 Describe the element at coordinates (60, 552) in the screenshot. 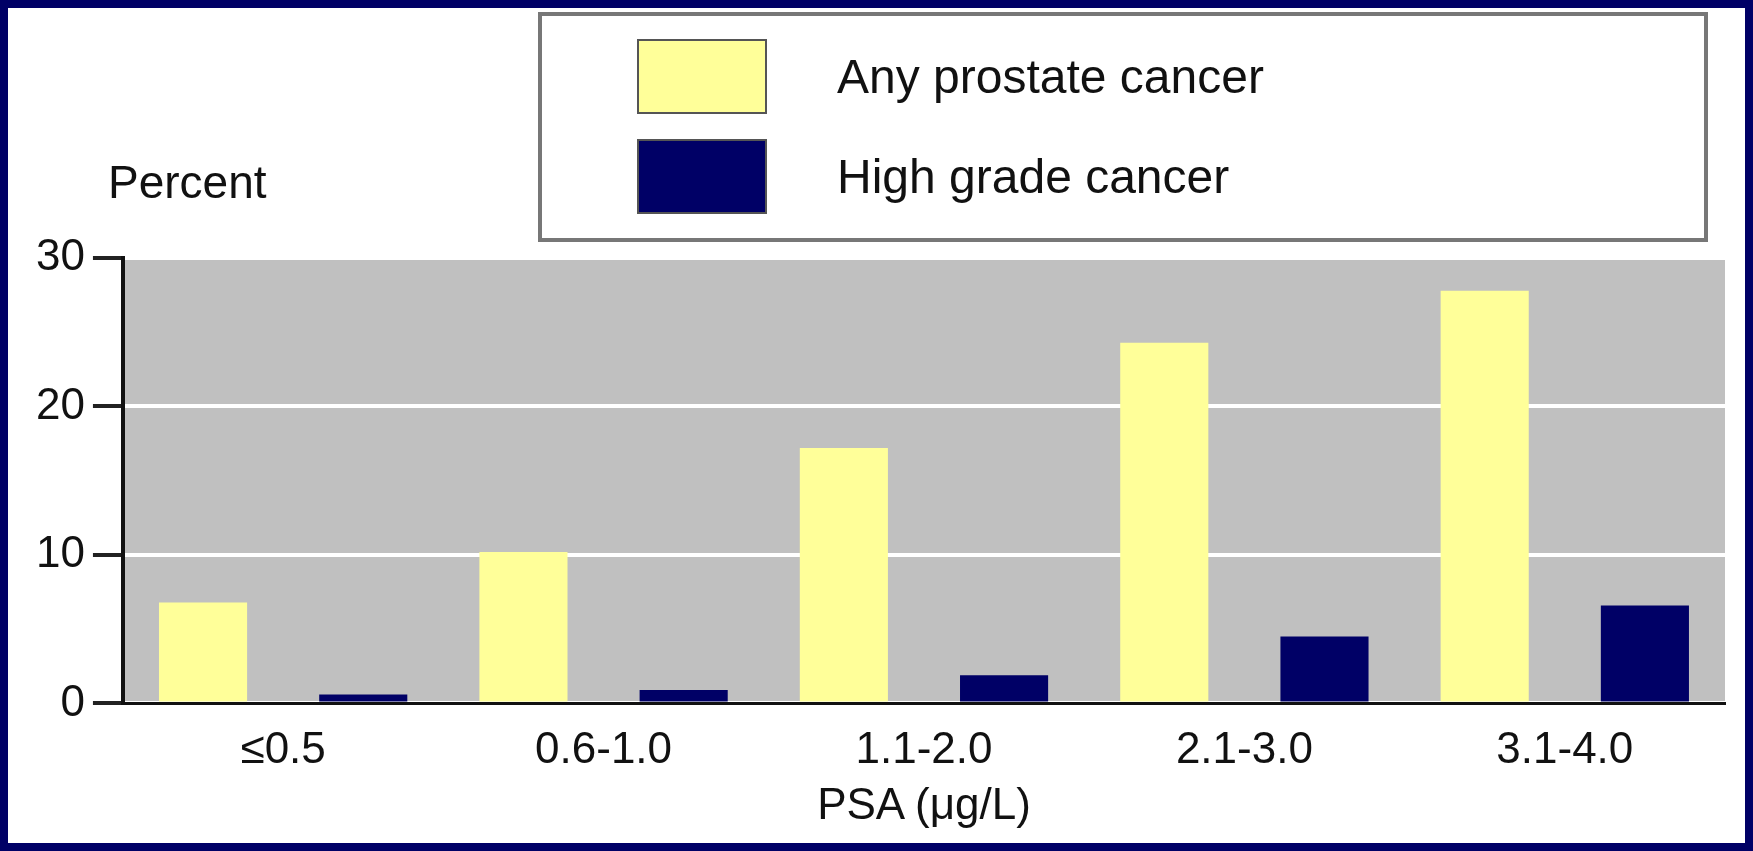

I see `y-tick-label: 10` at that location.